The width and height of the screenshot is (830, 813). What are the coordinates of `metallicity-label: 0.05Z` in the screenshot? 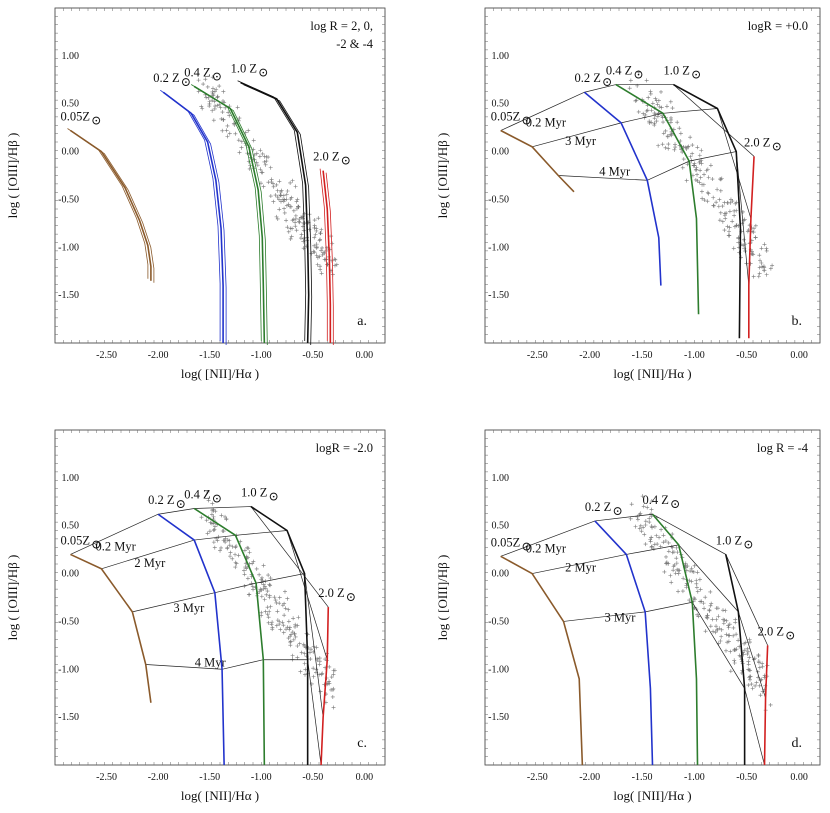 It's located at (75, 117).